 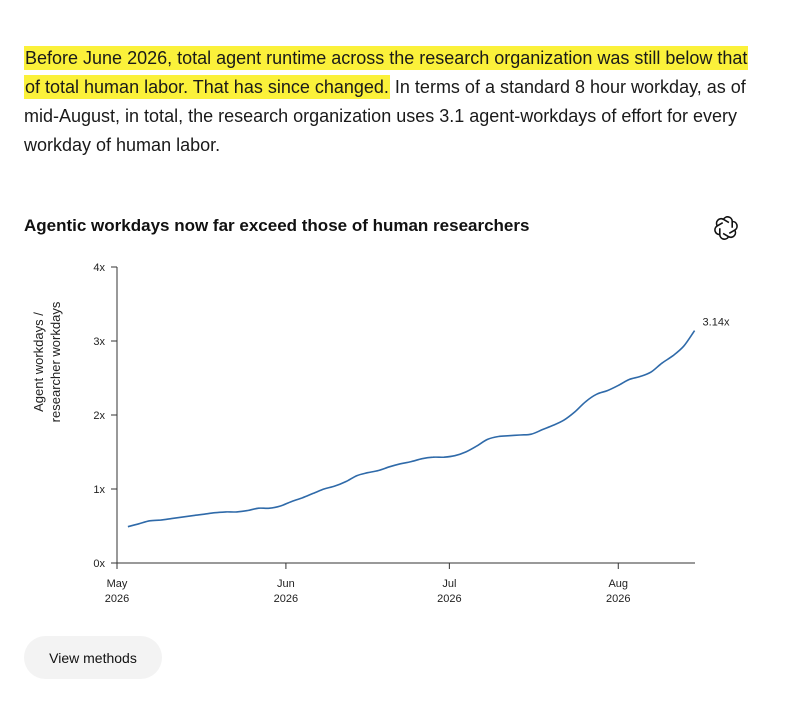 I want to click on x-tick-label-3: Aug, so click(x=618, y=584).